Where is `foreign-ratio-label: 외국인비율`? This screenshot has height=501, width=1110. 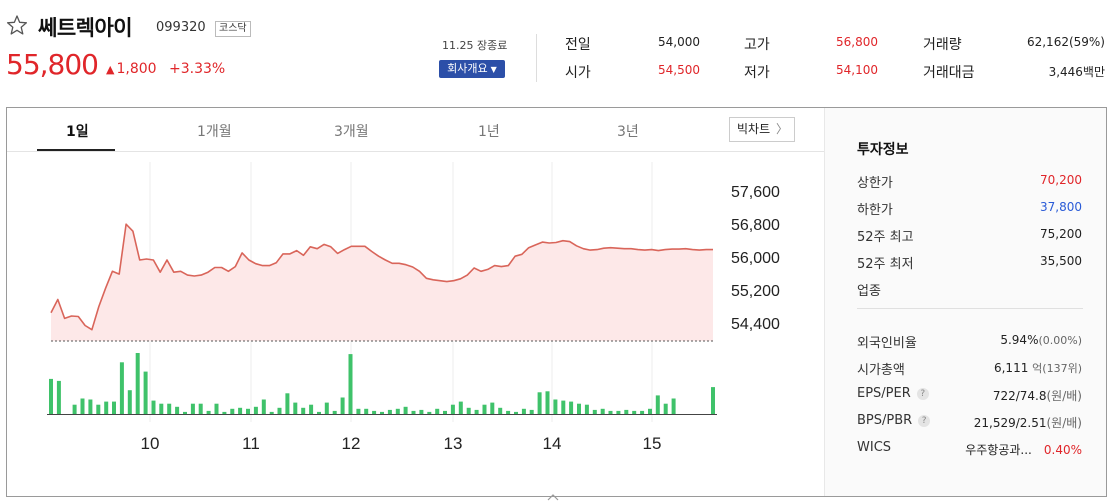 foreign-ratio-label: 외국인비율 is located at coordinates (887, 343).